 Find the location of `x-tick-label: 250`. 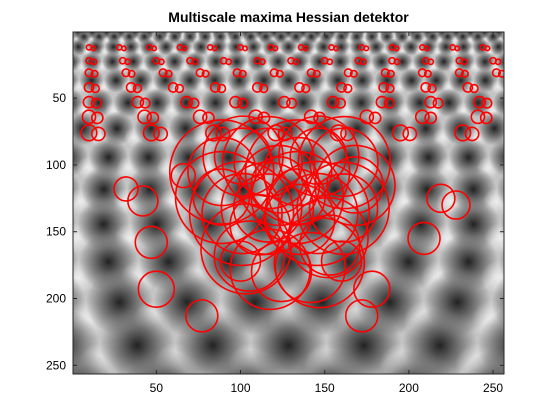

x-tick-label: 250 is located at coordinates (493, 388).